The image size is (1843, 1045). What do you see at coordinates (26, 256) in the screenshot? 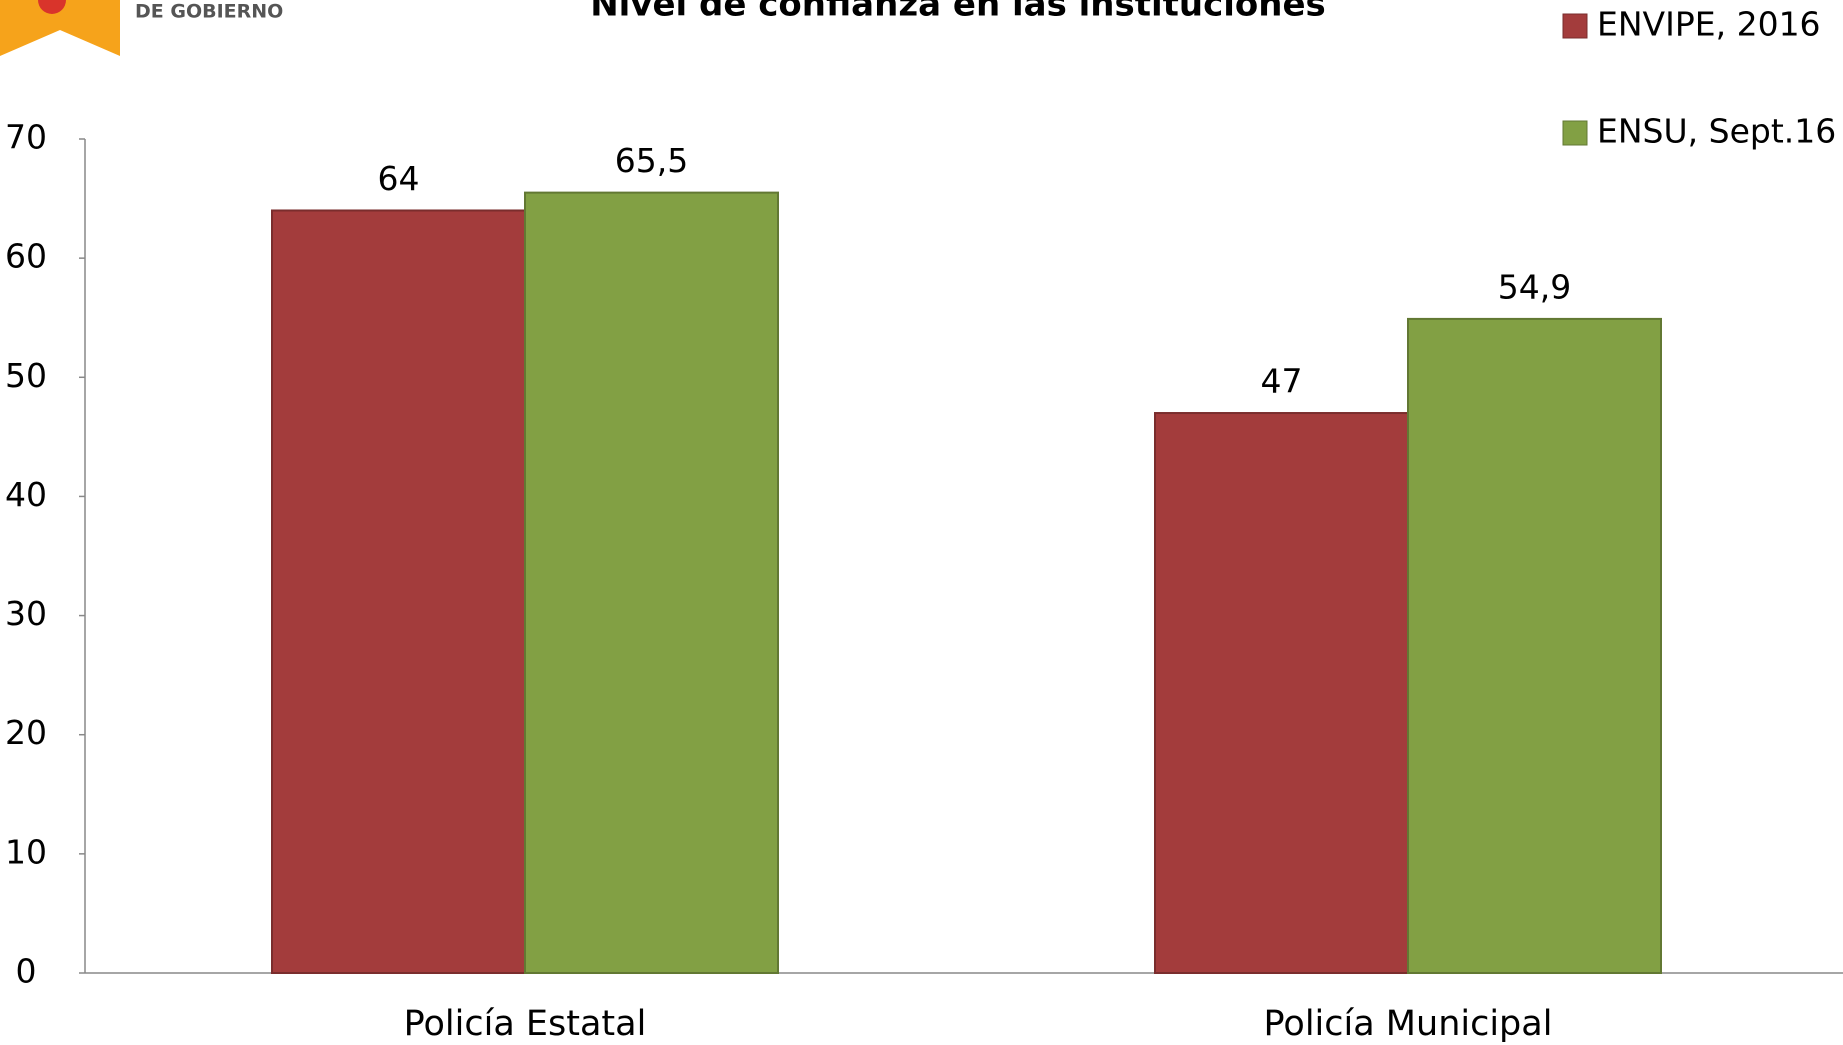
I see `y-tick-label: 60` at bounding box center [26, 256].